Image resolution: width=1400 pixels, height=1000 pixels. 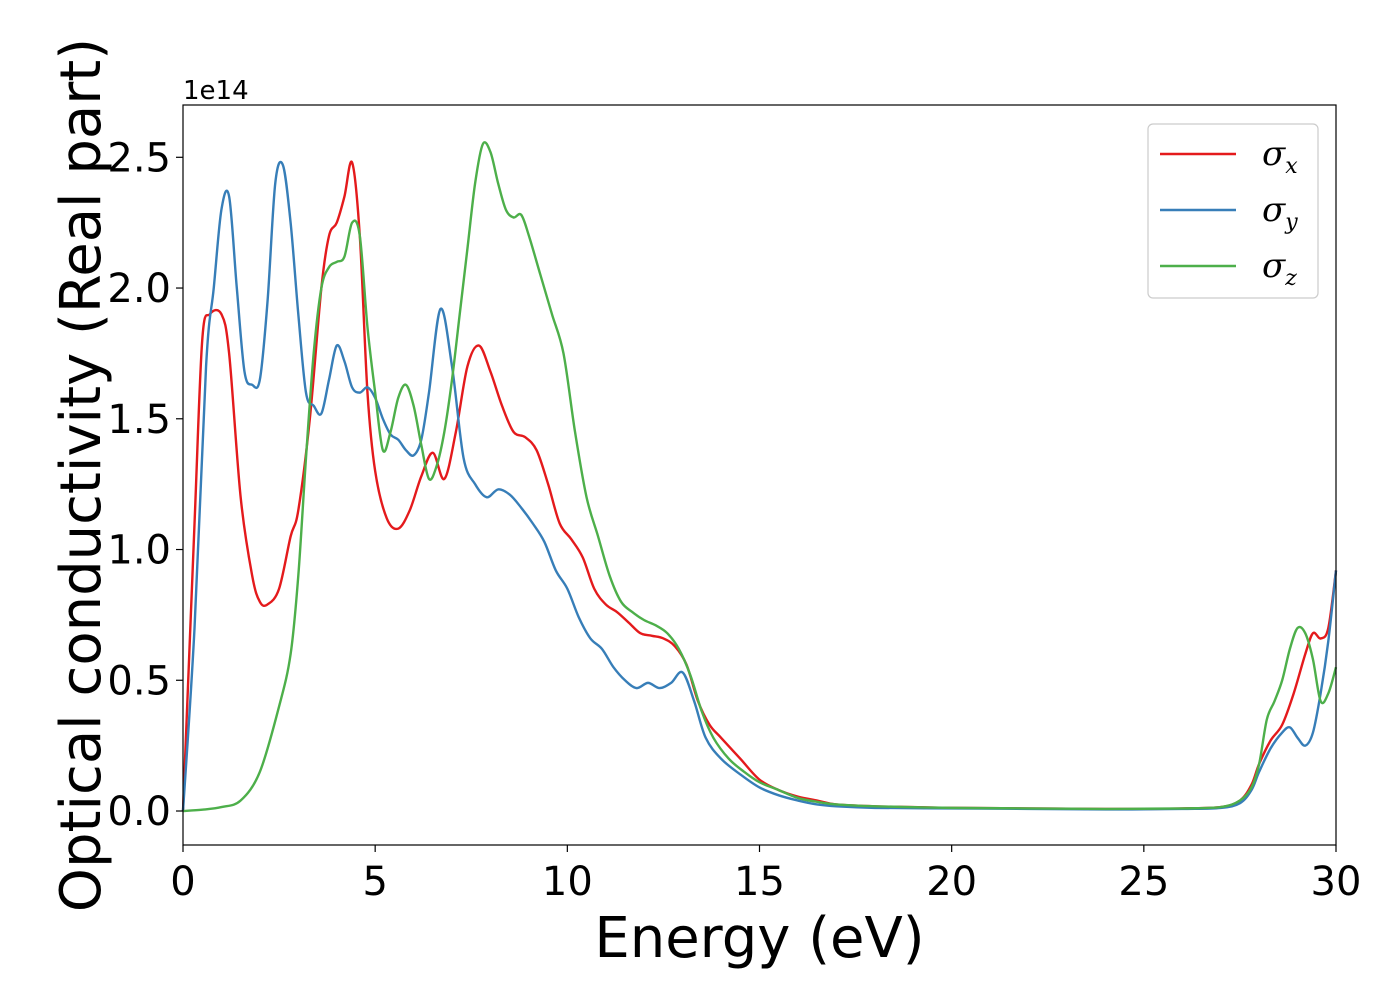 I want to click on x-tick-label: 25, so click(x=1143, y=882).